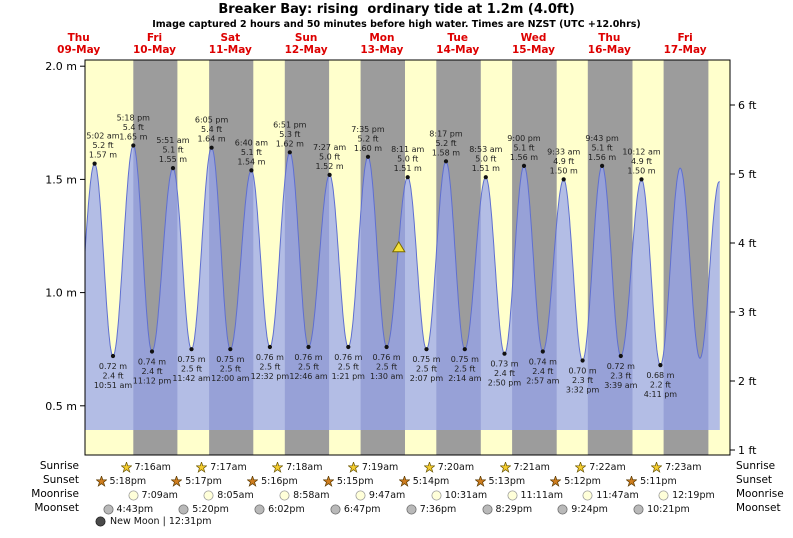 The image size is (793, 538). I want to click on low-tide-label: 12:32 pm, so click(270, 376).